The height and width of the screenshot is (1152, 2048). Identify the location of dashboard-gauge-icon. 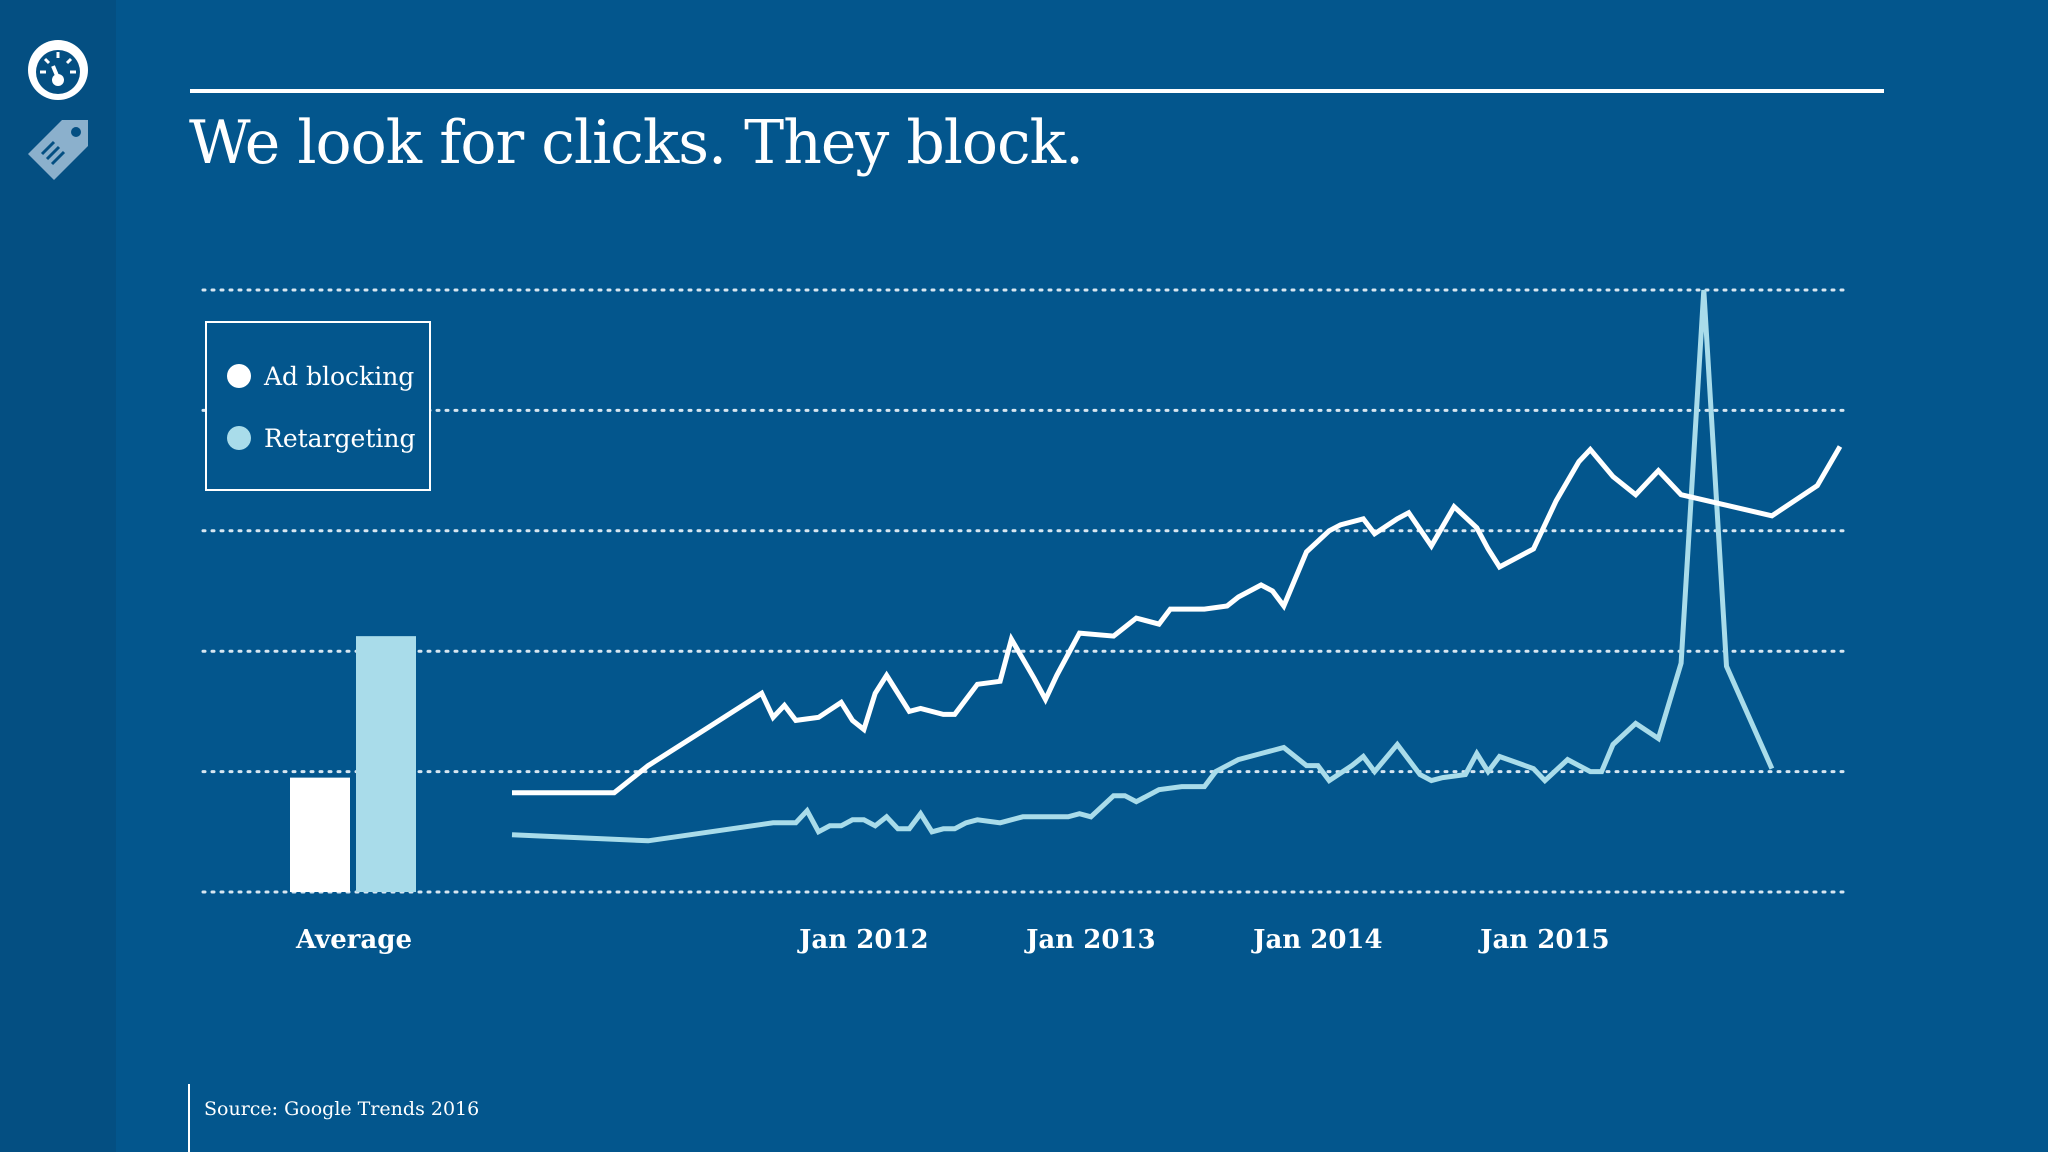
(58, 70).